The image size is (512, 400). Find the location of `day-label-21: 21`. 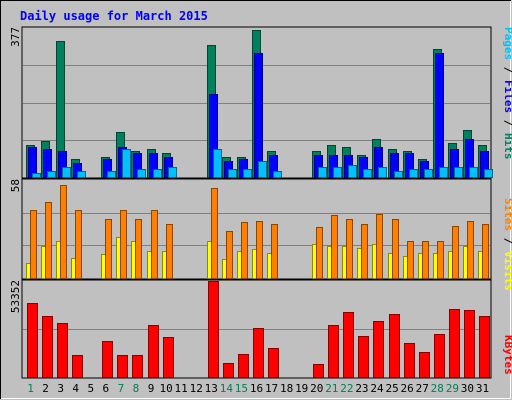

day-label-21: 21 is located at coordinates (331, 388).